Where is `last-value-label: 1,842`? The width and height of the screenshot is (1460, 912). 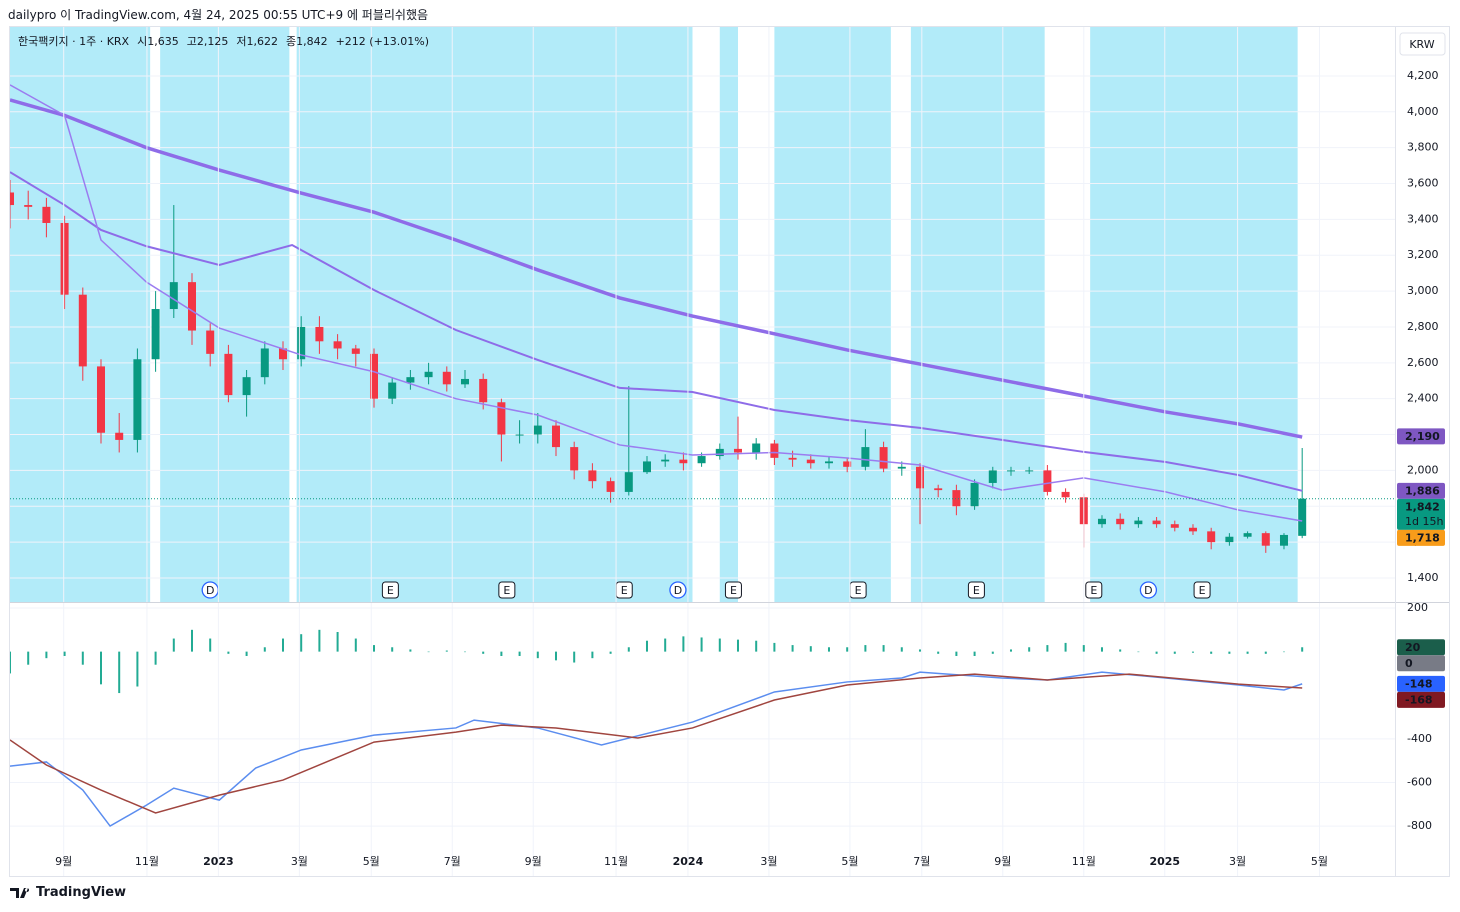
last-value-label: 1,842 is located at coordinates (1422, 506).